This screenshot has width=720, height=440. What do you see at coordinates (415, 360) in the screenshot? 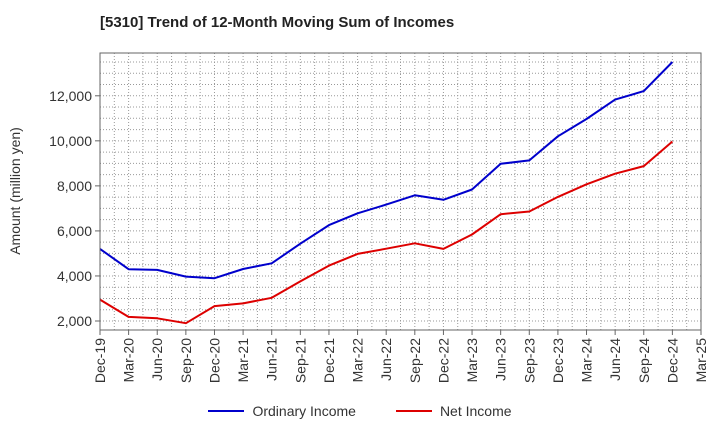
I see `x-tick-label: Sep-22` at bounding box center [415, 360].